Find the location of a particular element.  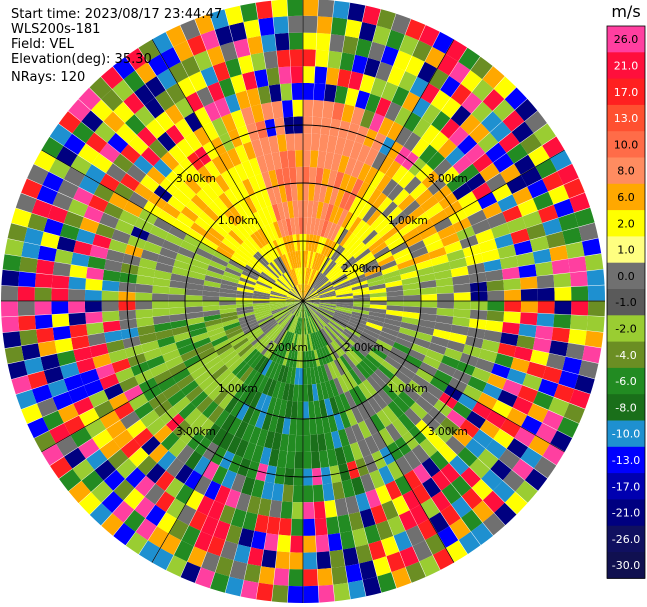

colorbar-bin is located at coordinates (626, 407).